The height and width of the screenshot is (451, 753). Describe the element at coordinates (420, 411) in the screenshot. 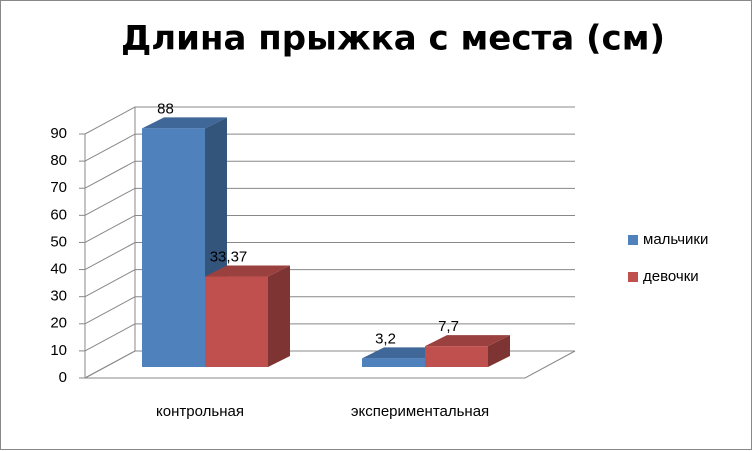

I see `x-tick-label: экспериментальная` at that location.